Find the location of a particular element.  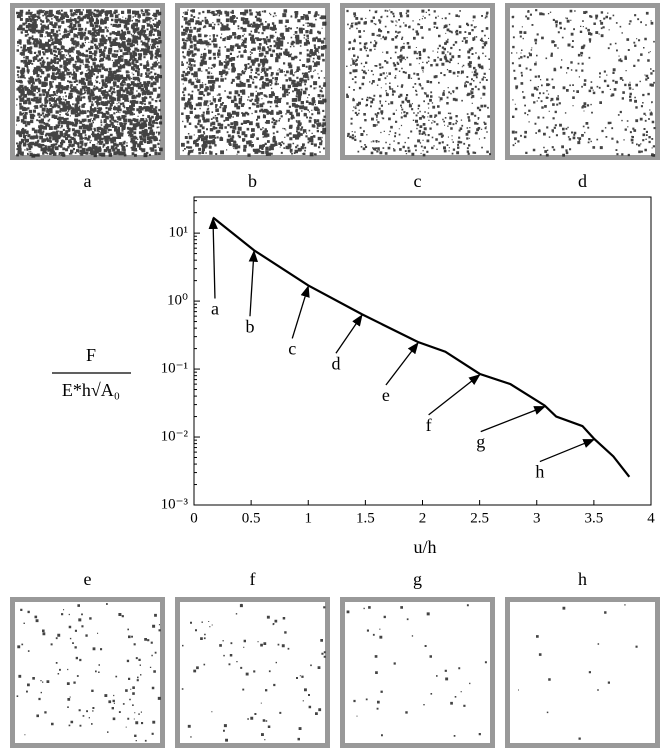

x-tick-label: 3 is located at coordinates (537, 518).